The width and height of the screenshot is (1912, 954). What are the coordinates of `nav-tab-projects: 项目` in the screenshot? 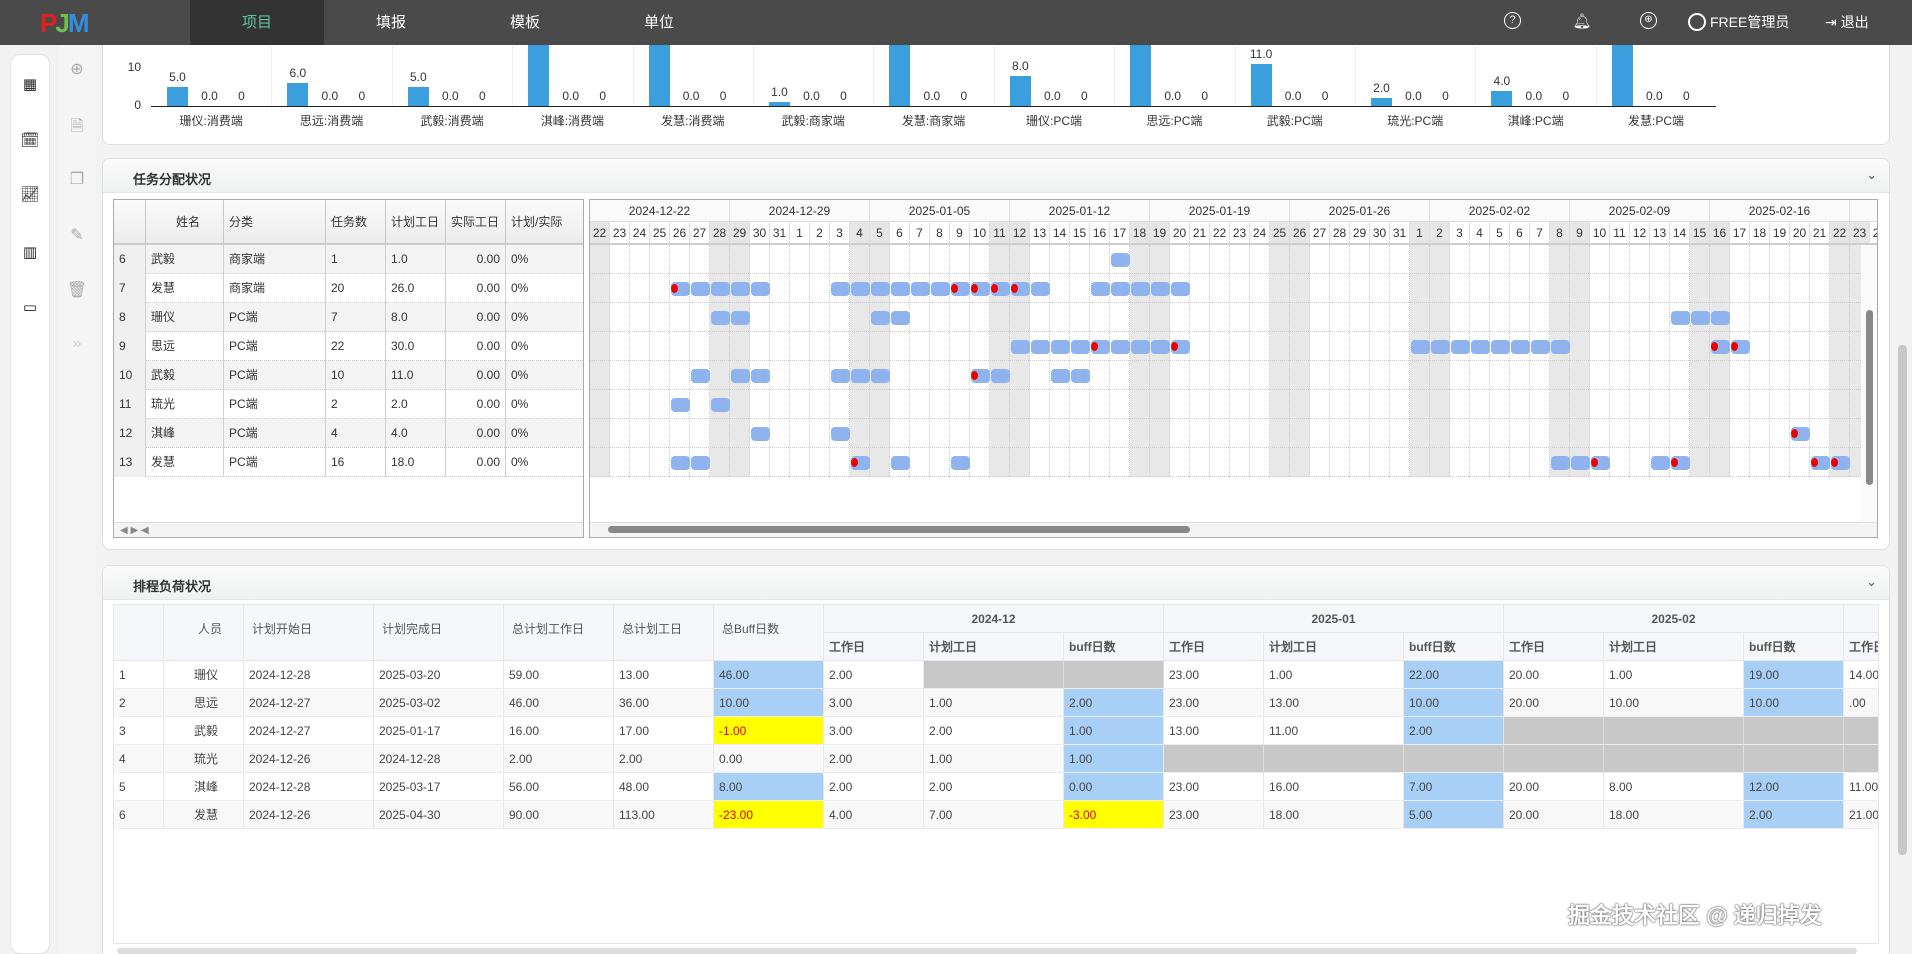 It's located at (257, 22).